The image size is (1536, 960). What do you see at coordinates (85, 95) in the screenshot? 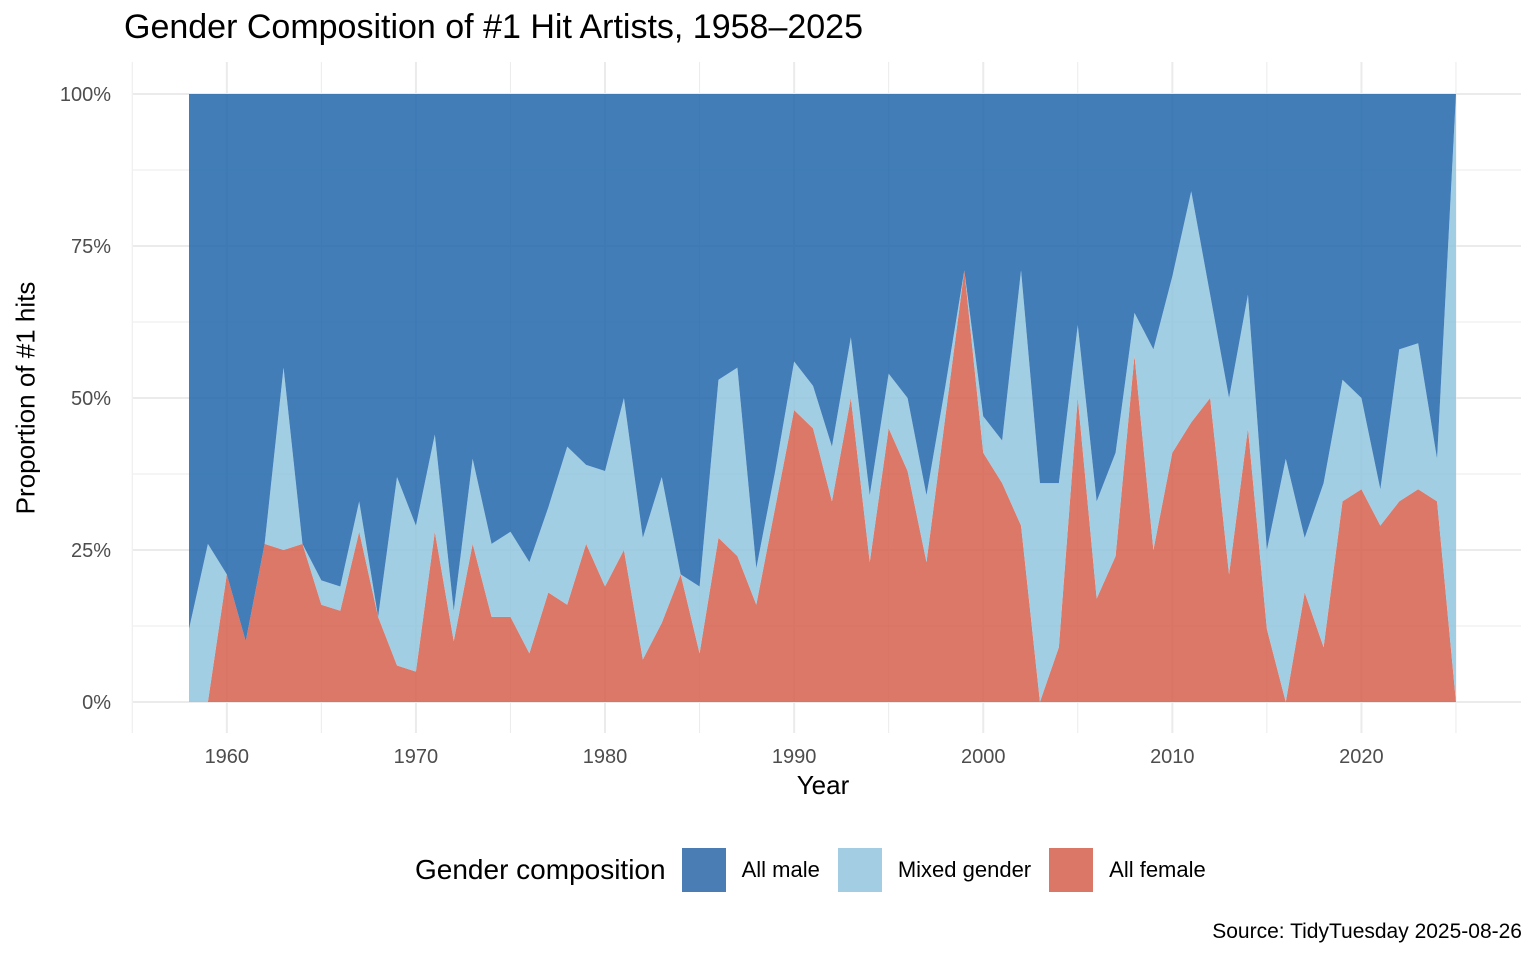
I see `y-tick-label: 100%` at bounding box center [85, 95].